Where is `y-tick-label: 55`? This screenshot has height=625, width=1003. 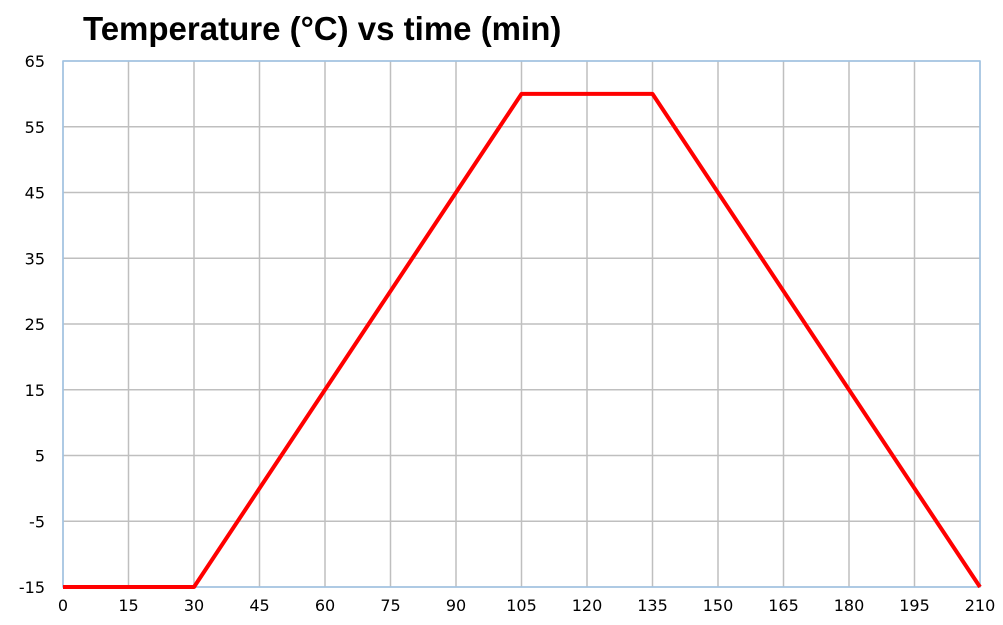
y-tick-label: 55 is located at coordinates (35, 127).